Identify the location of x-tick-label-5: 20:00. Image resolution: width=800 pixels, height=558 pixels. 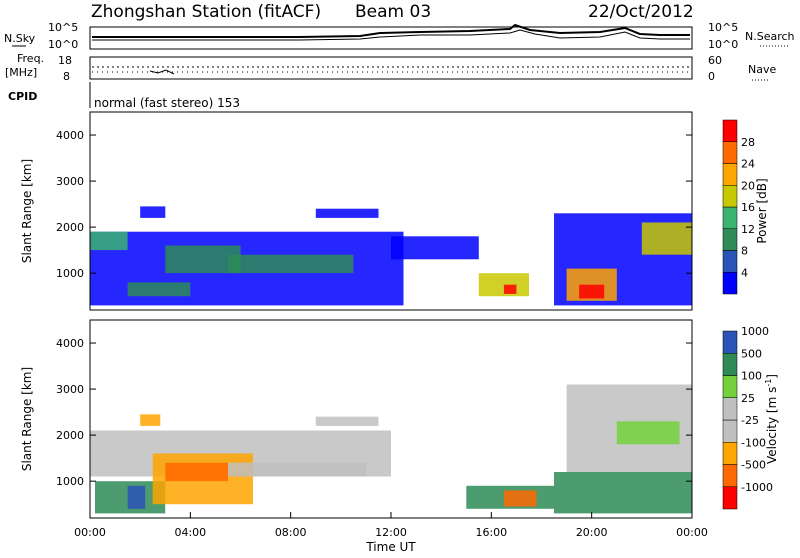
(592, 532).